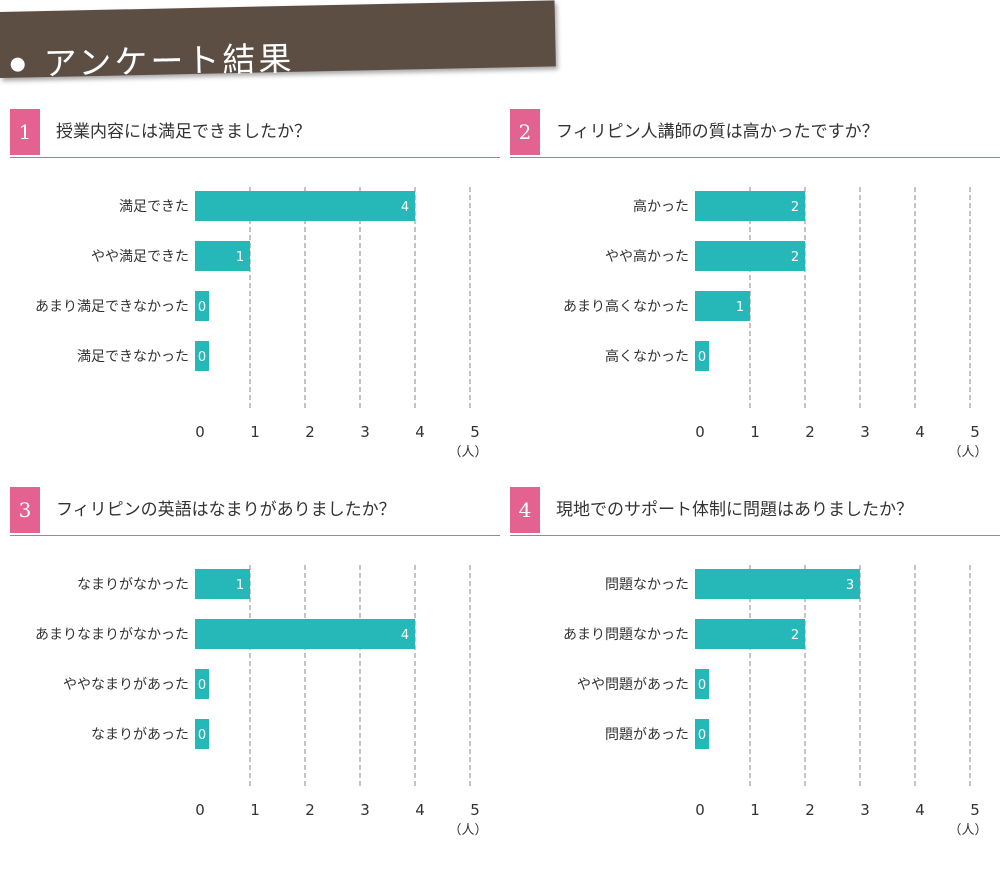  I want to click on question-header: 1 授業内容には満足できましたか？, so click(255, 132).